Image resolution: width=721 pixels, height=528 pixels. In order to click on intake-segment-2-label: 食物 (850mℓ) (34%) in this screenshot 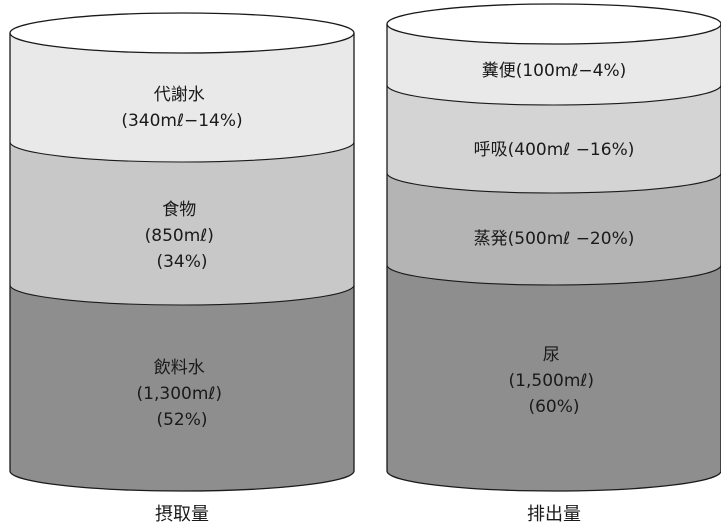, I will do `click(182, 236)`.